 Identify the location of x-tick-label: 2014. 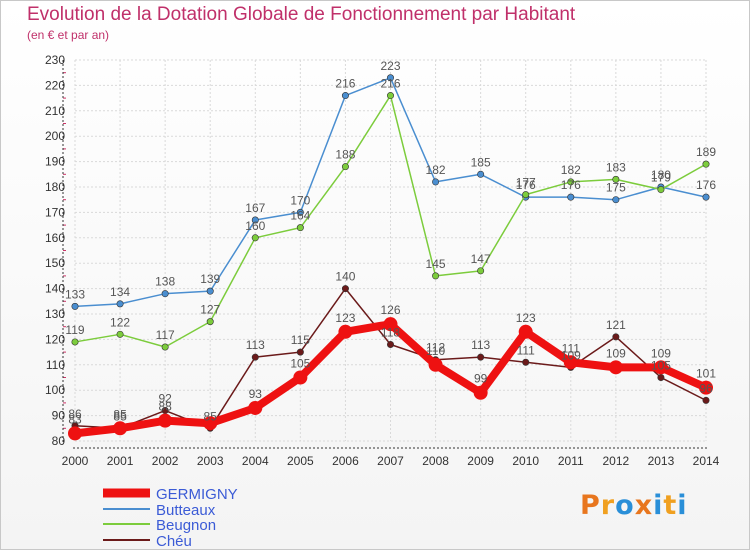
(706, 461).